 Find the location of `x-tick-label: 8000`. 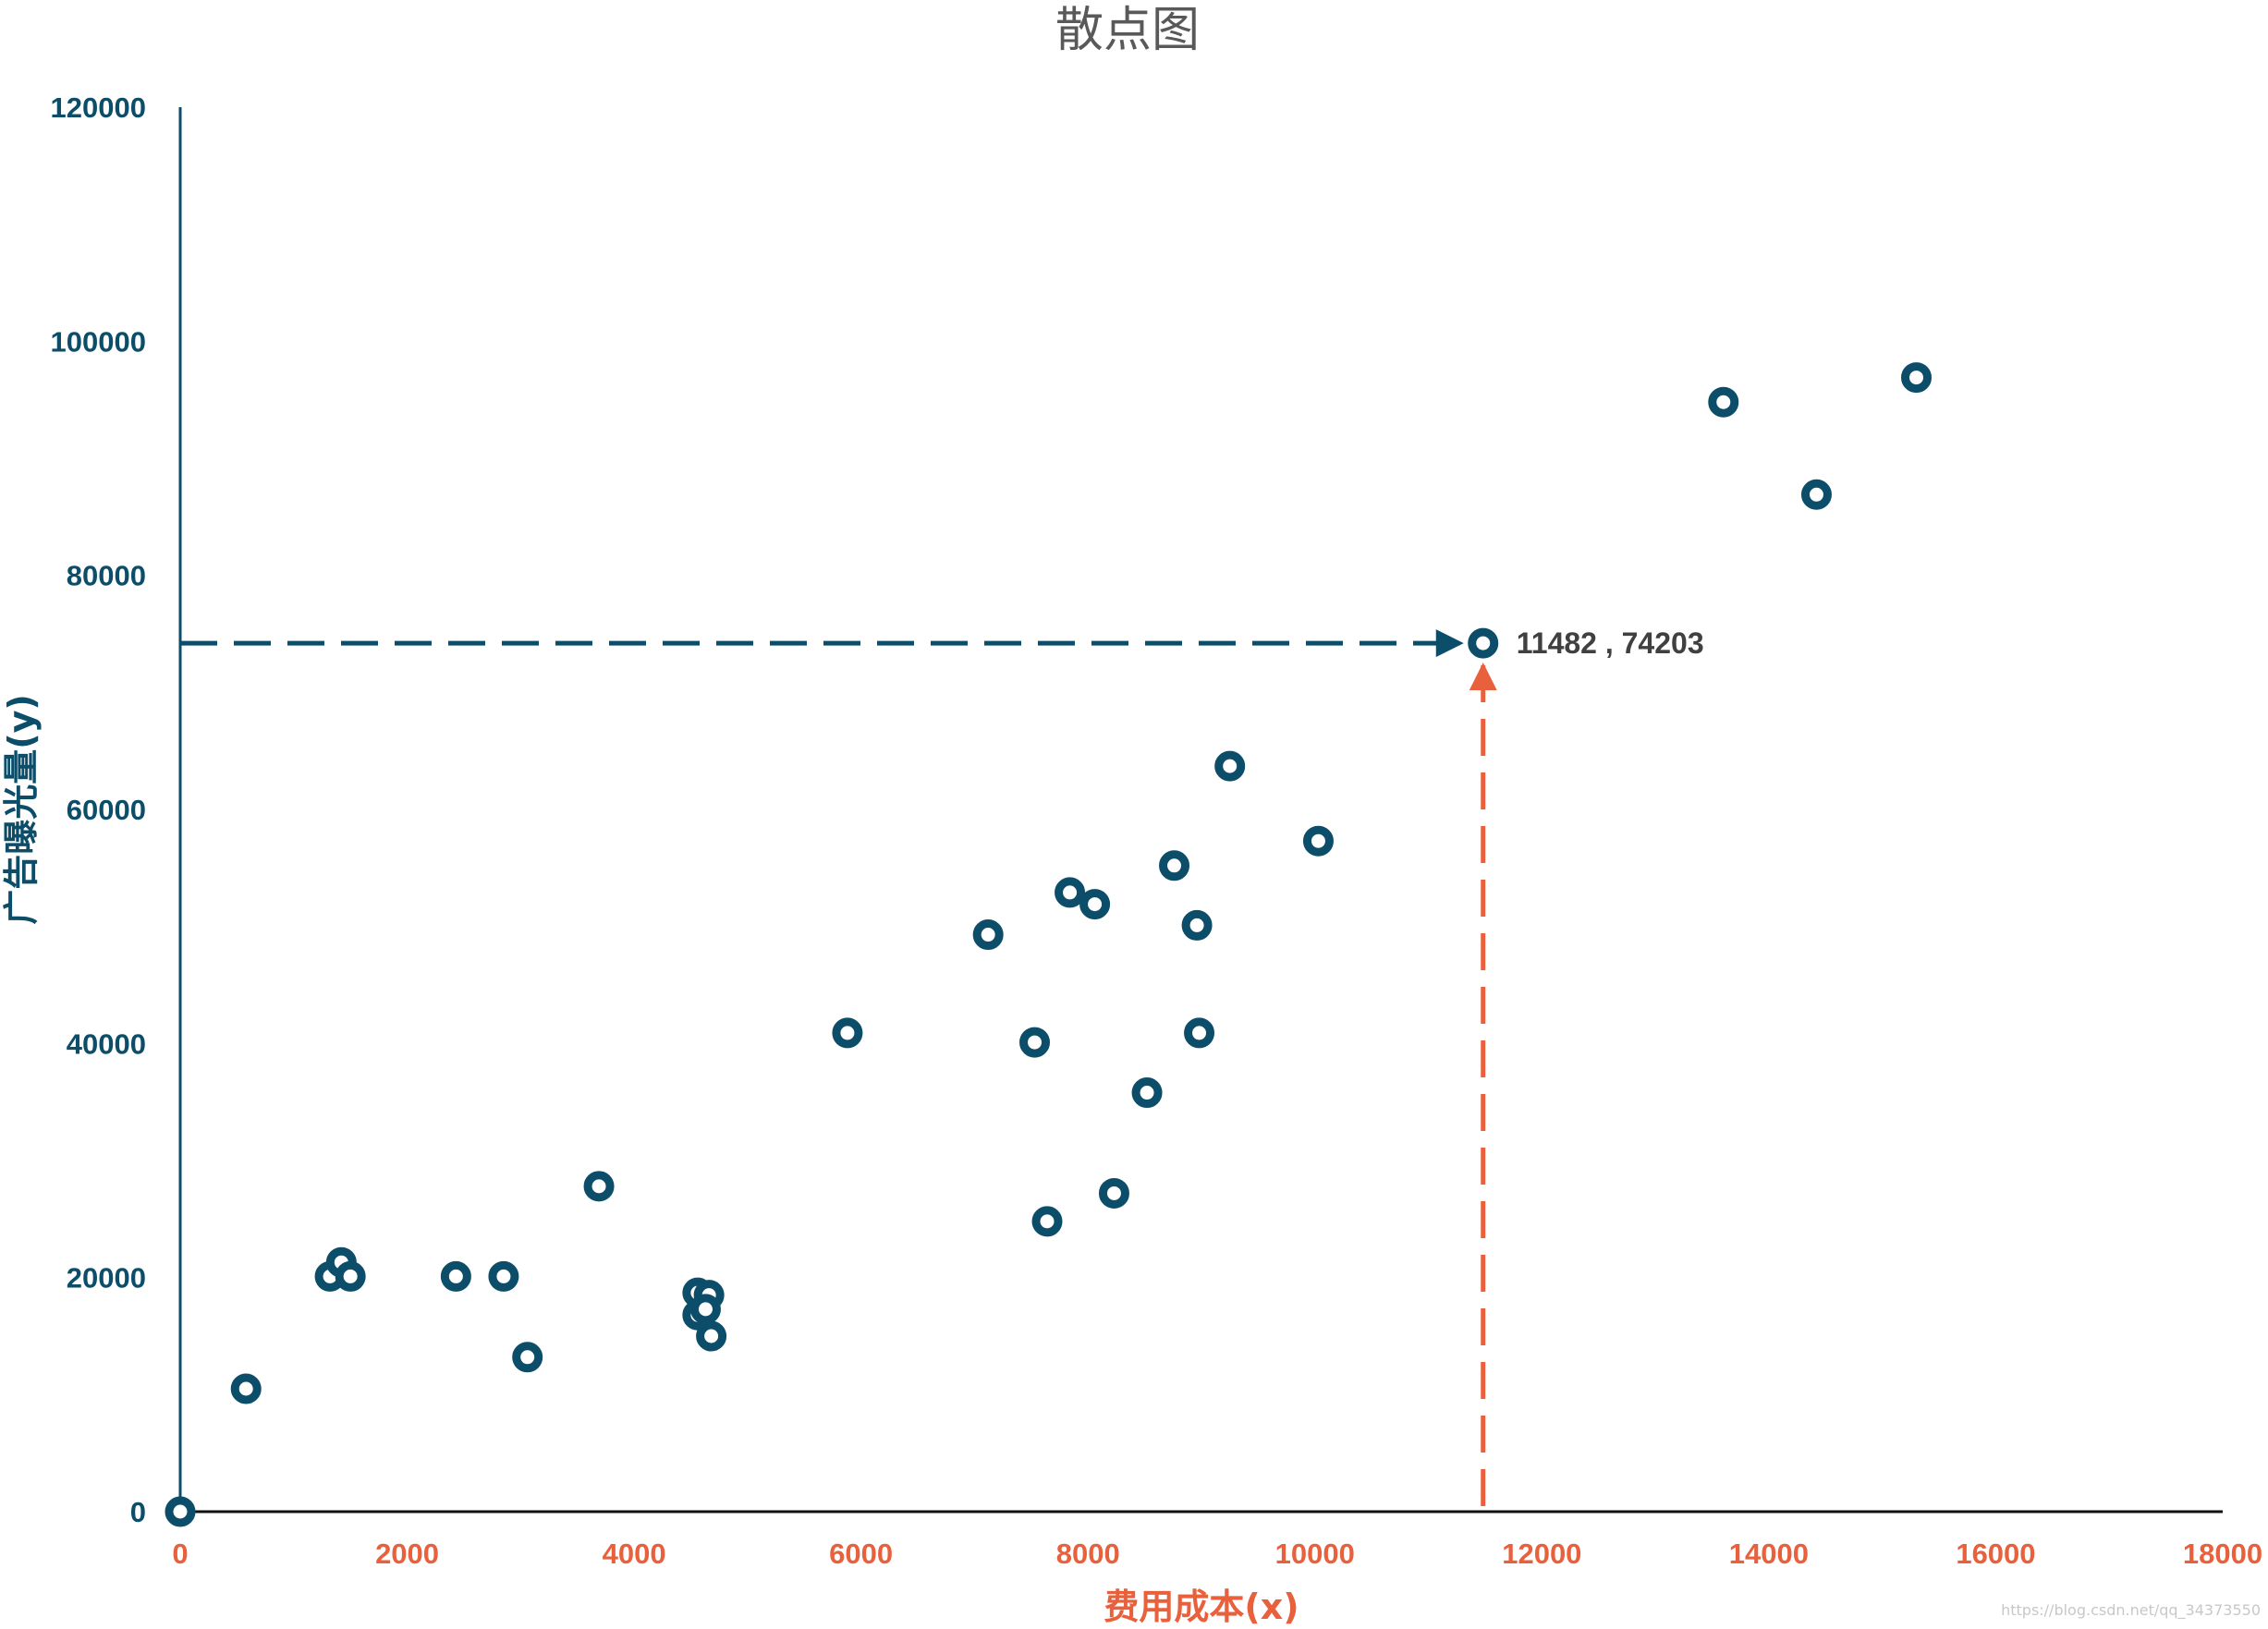

x-tick-label: 8000 is located at coordinates (1088, 1554).